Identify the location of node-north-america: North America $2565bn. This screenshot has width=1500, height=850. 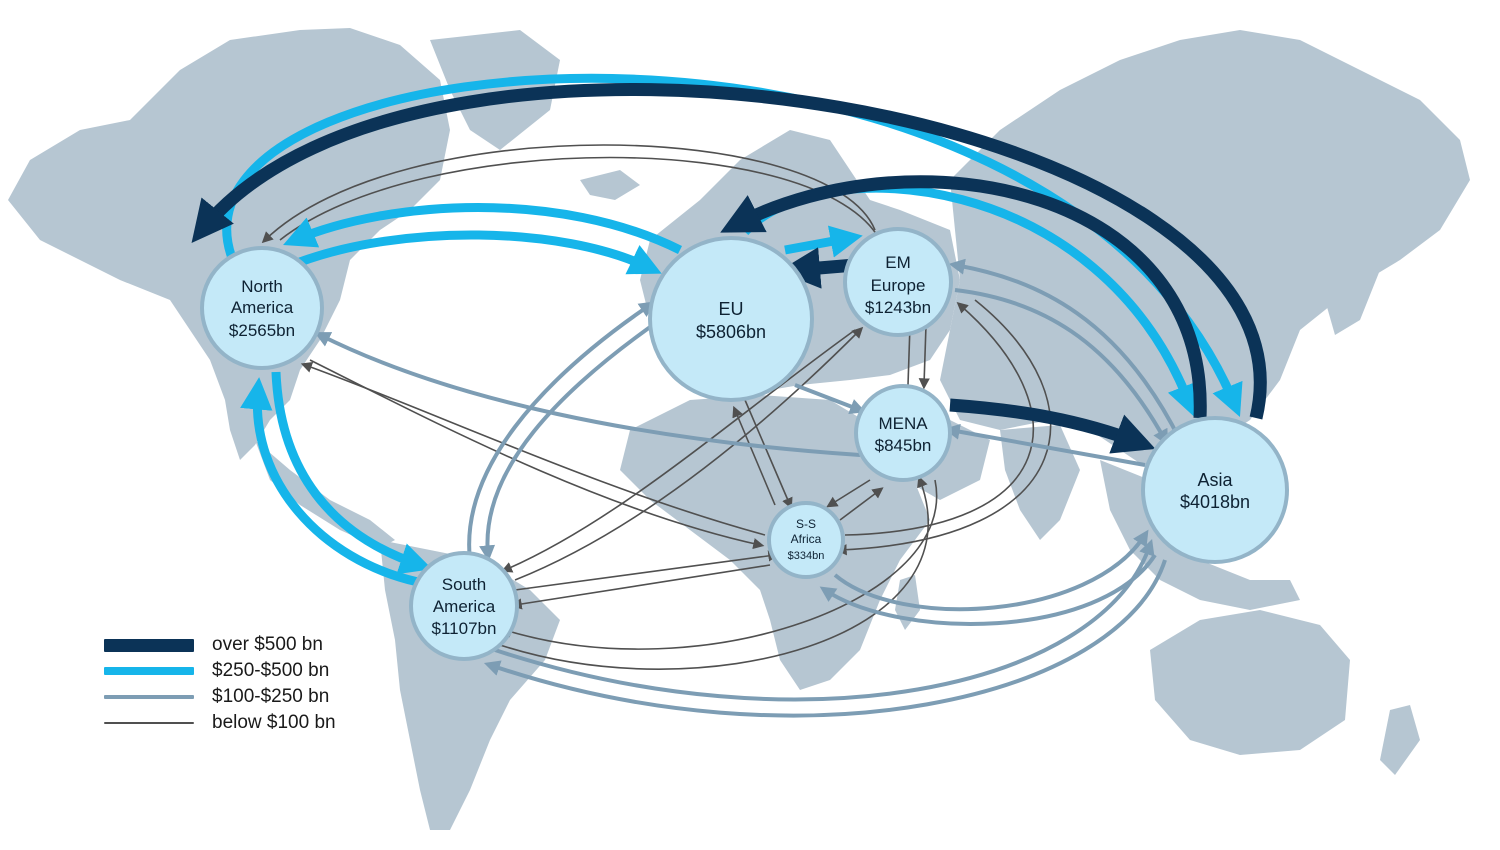
(262, 308).